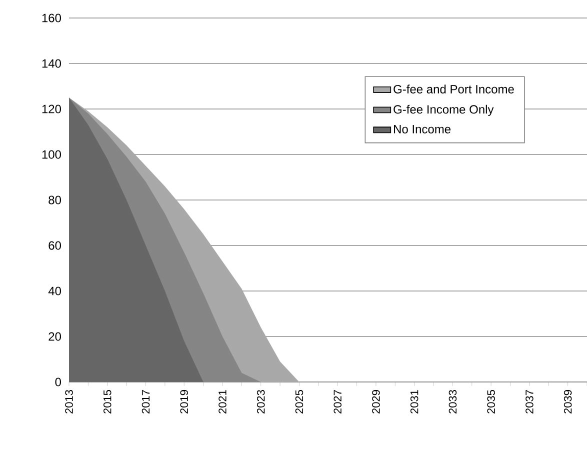 The height and width of the screenshot is (451, 587). I want to click on y-tick-label: 0, so click(58, 382).